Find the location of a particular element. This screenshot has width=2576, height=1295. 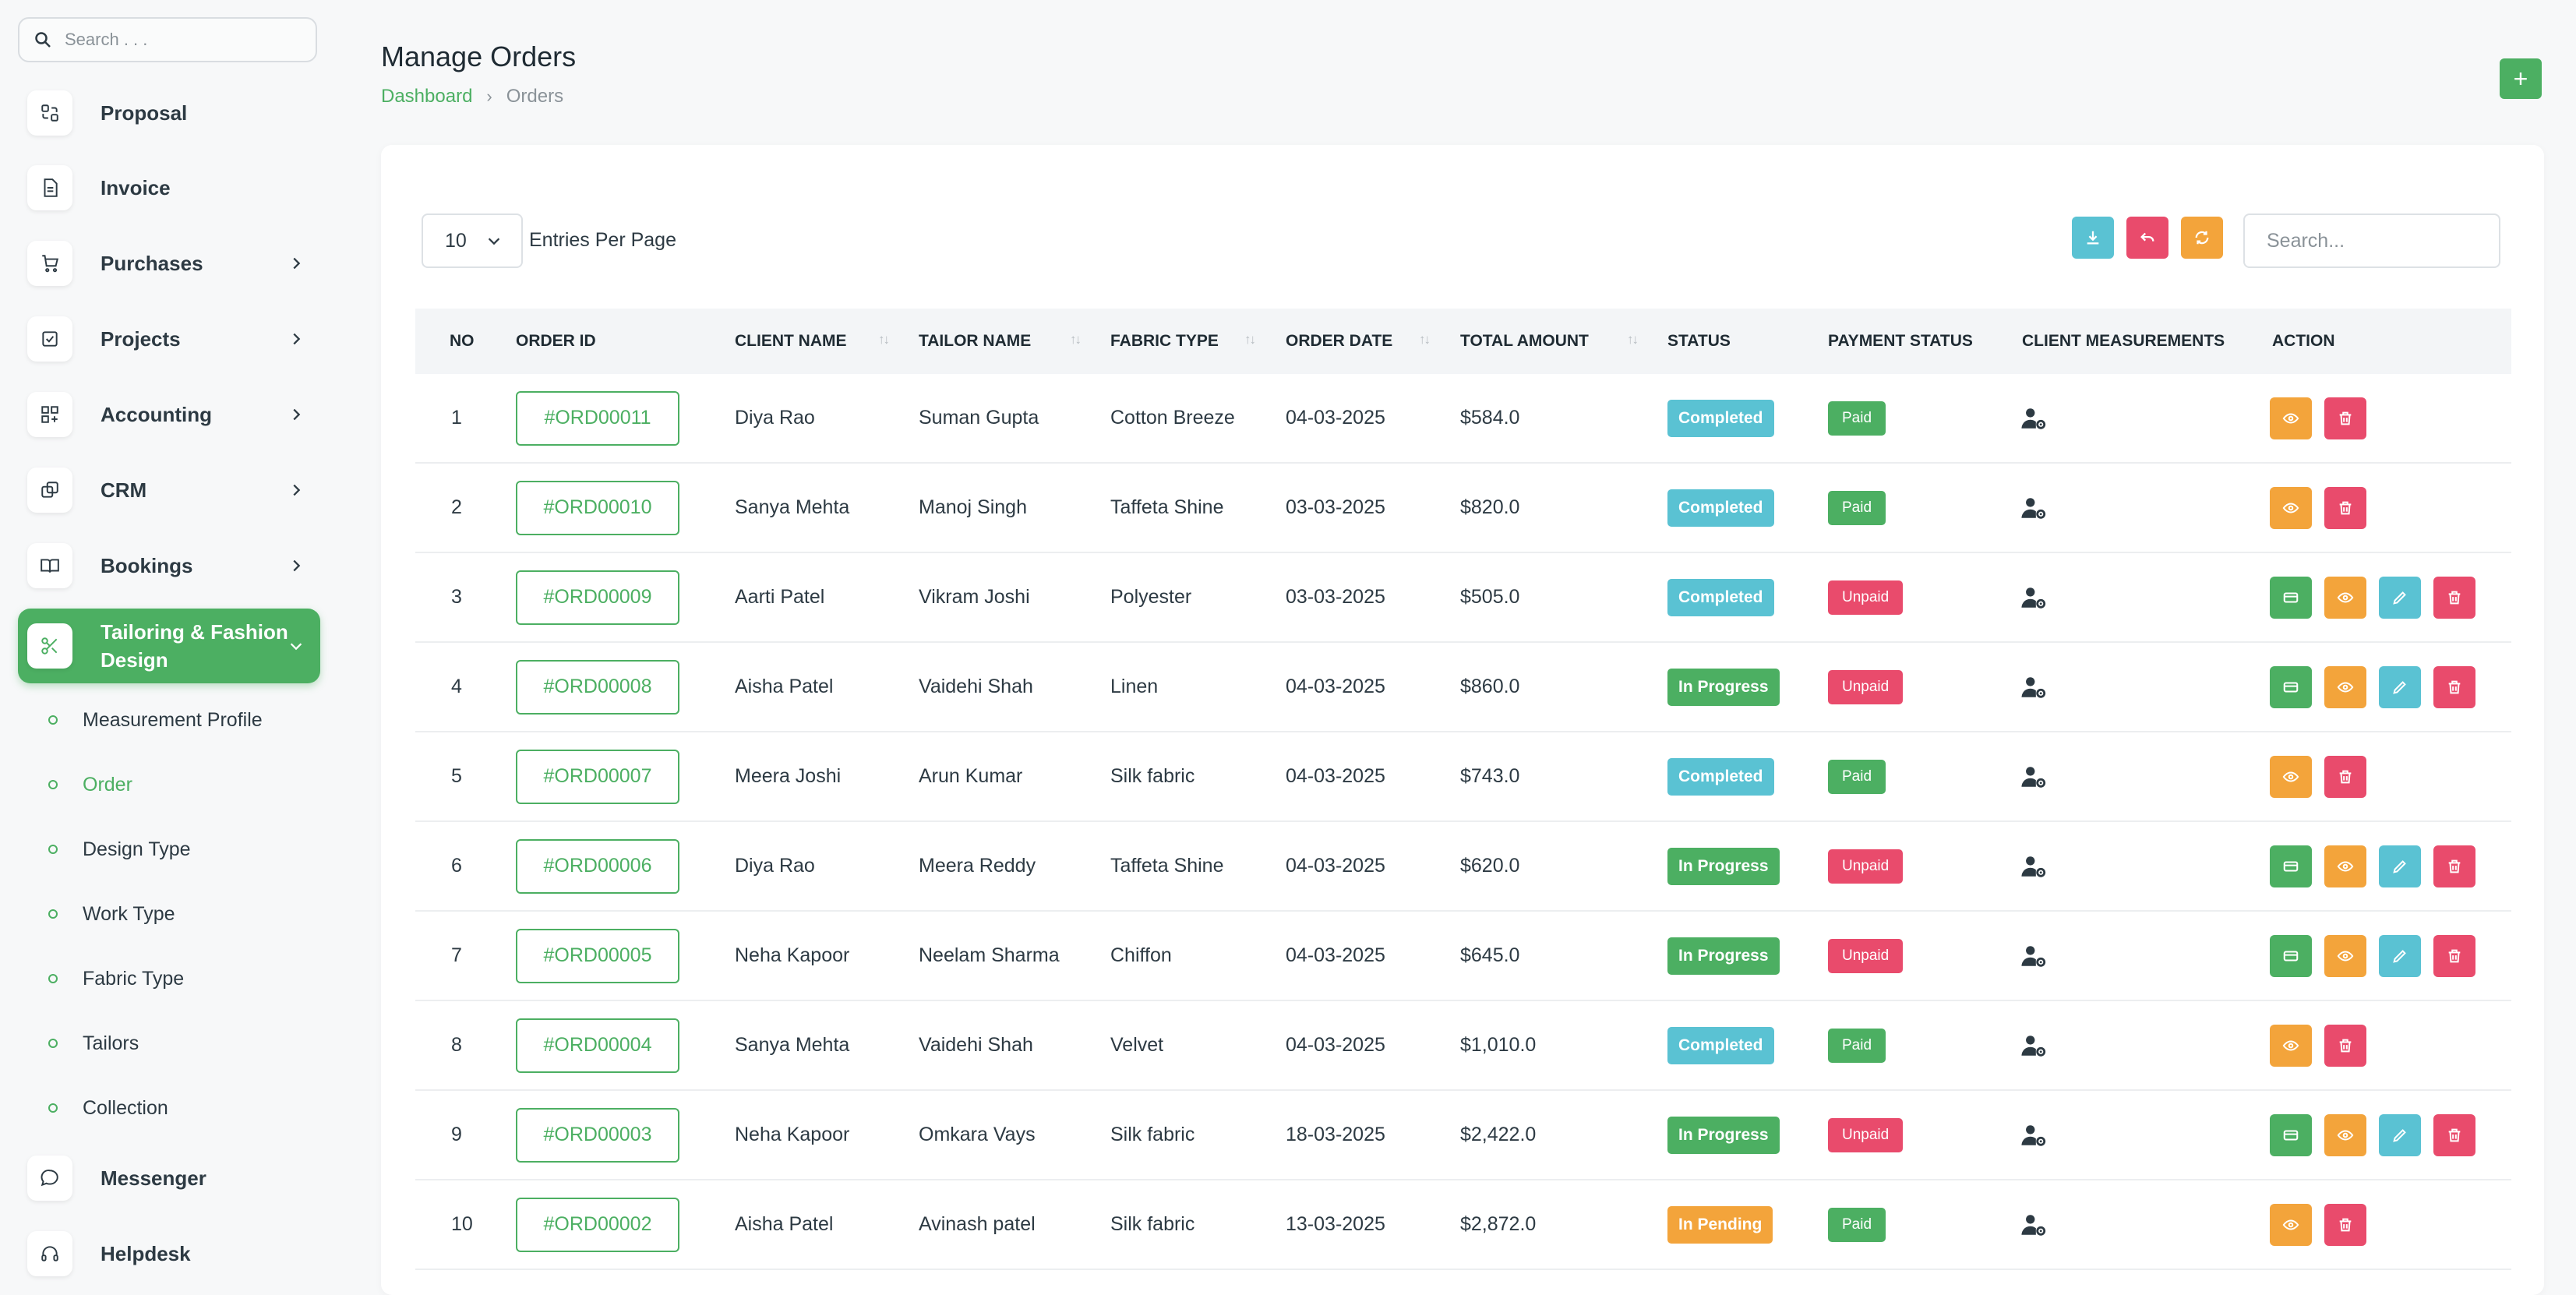

entries-per-page-select: 10 is located at coordinates (472, 240).